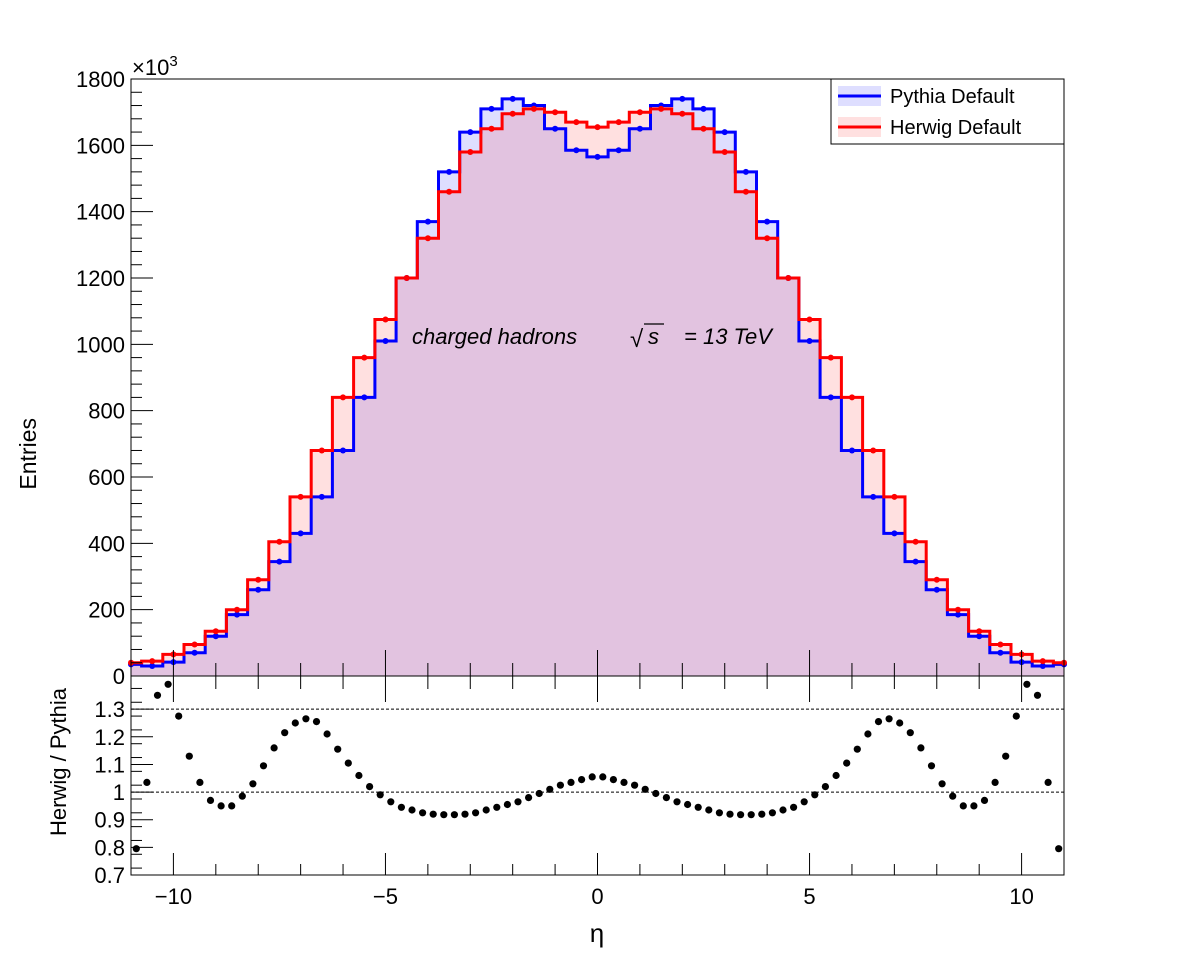  What do you see at coordinates (114, 378) in the screenshot?
I see `top-y-axis: 0 200 400 600 800 1000 1200 1400 1600 1800` at bounding box center [114, 378].